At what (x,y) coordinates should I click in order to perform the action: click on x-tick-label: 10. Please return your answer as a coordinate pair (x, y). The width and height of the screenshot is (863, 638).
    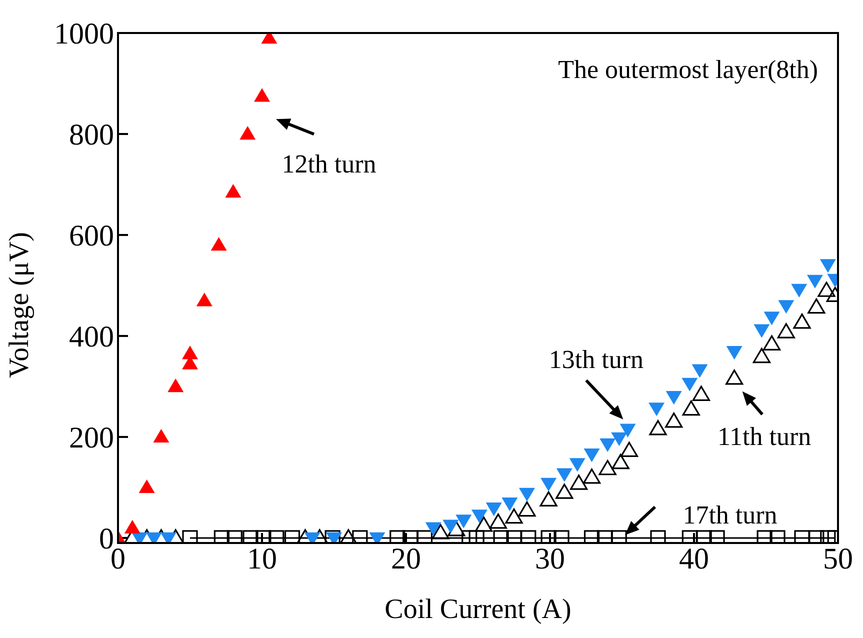
    Looking at the image, I should click on (262, 559).